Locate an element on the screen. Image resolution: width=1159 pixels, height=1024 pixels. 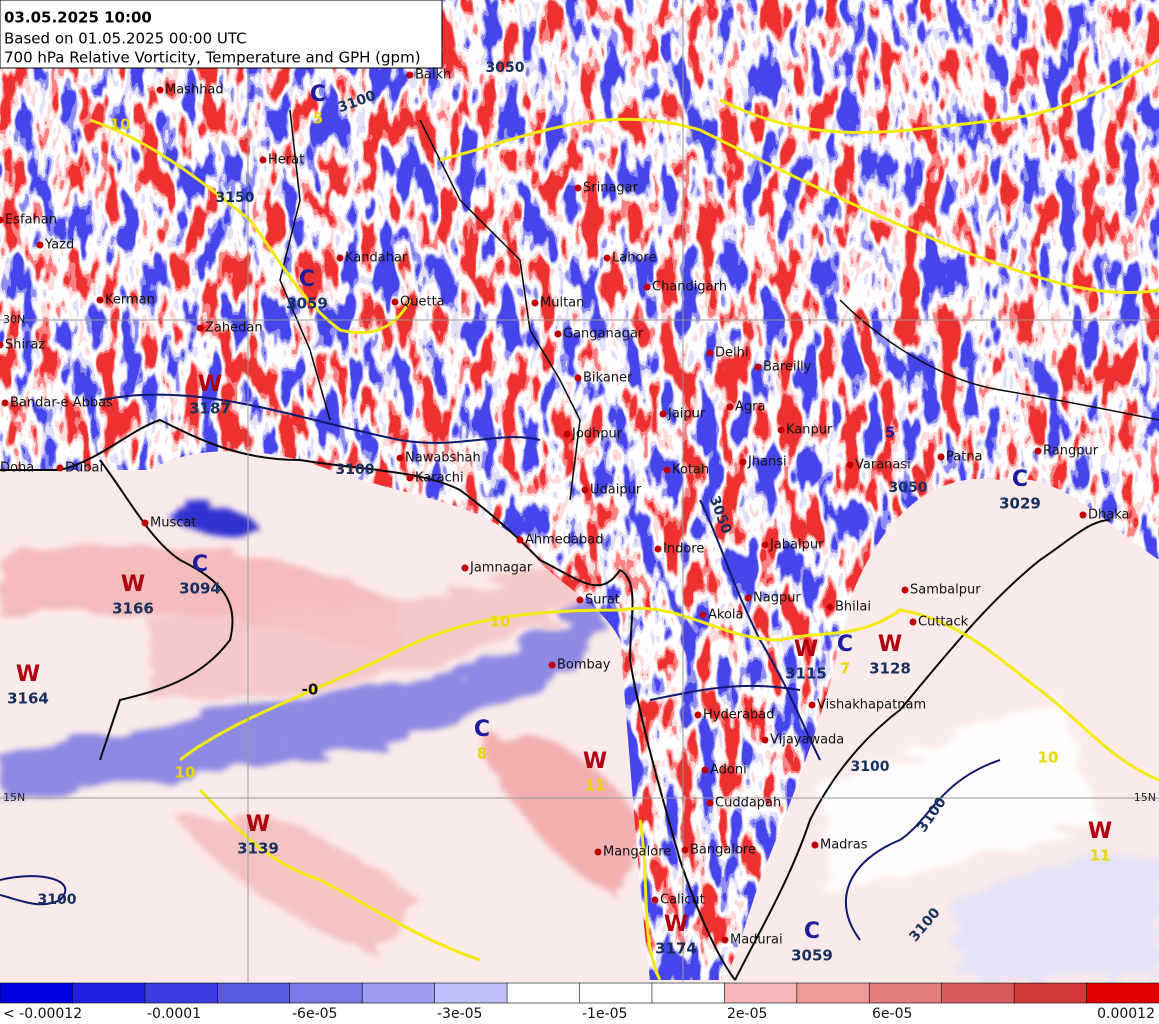
pressure-value: 3187 is located at coordinates (210, 409).